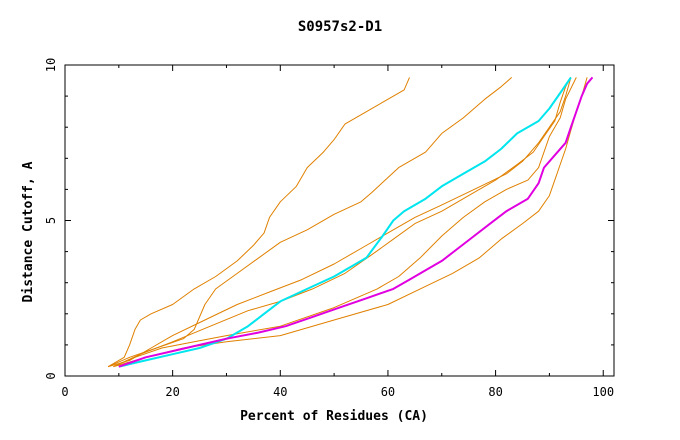  What do you see at coordinates (51, 375) in the screenshot?
I see `y-tick-label: 0` at bounding box center [51, 375].